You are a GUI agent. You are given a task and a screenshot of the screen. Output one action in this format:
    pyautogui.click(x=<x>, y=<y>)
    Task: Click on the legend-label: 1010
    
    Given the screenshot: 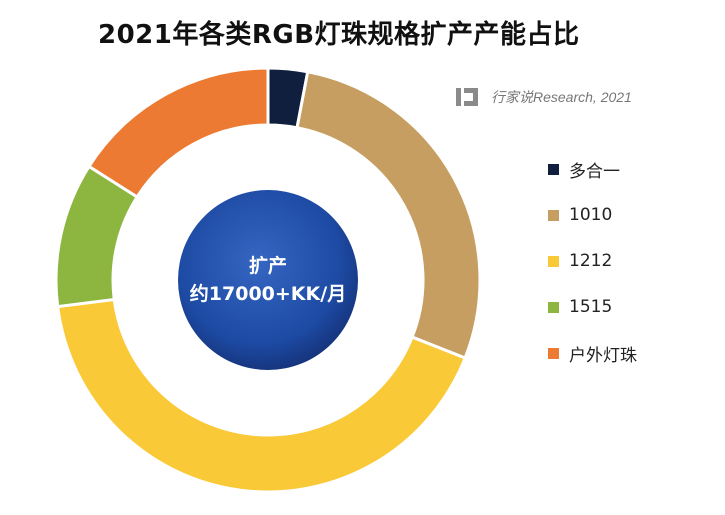 What is the action you would take?
    pyautogui.click(x=591, y=215)
    